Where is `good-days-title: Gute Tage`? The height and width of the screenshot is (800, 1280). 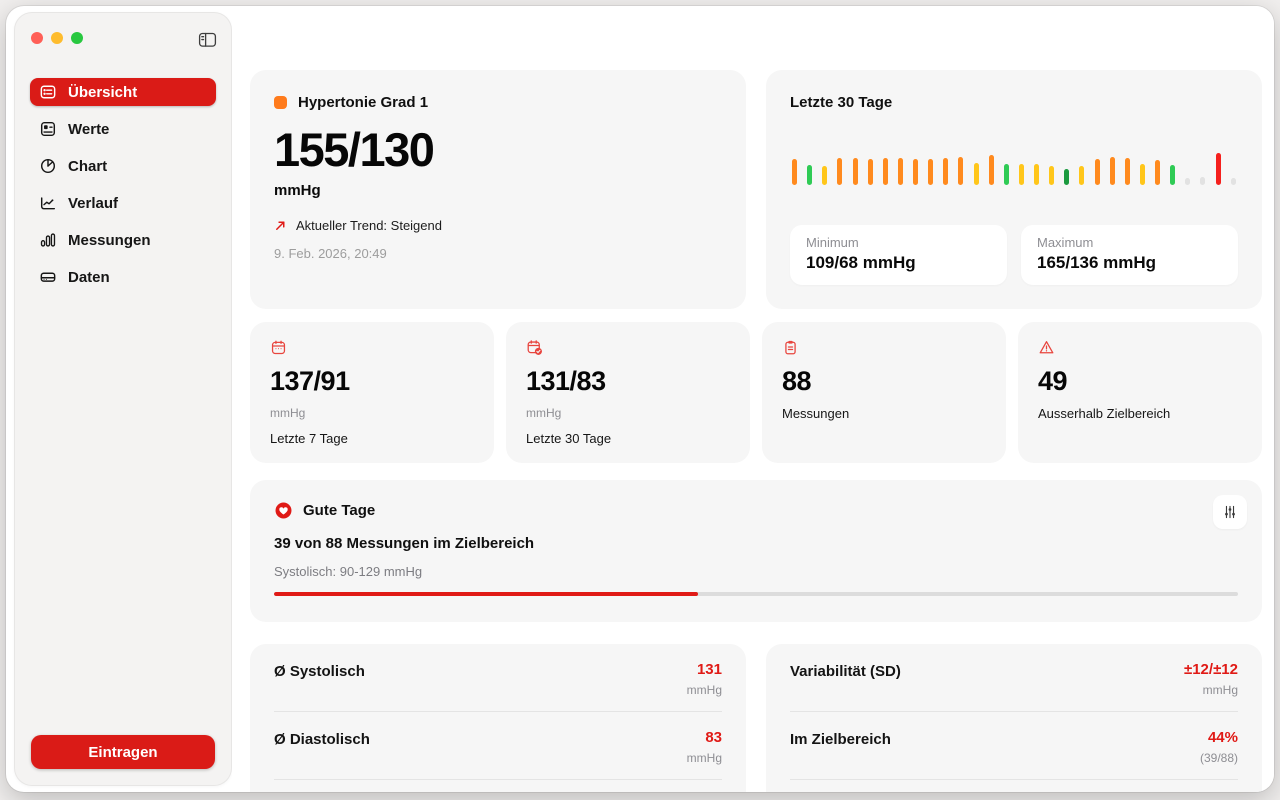
good-days-title: Gute Tage is located at coordinates (339, 510).